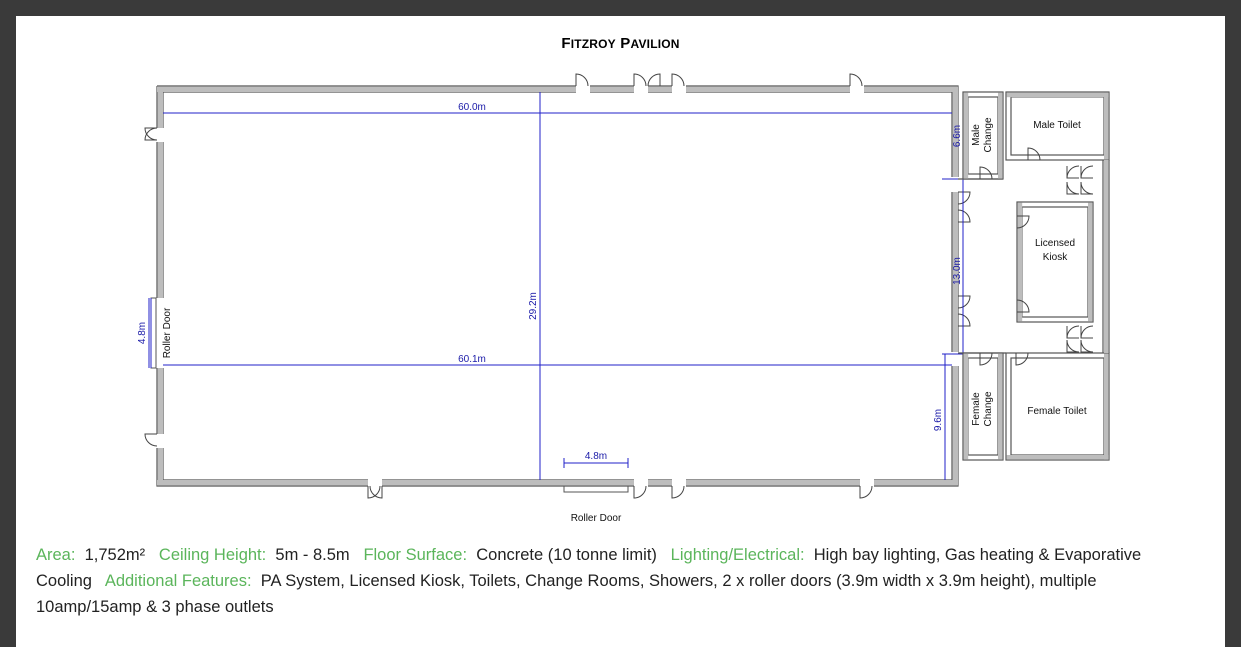  What do you see at coordinates (167, 332) in the screenshot?
I see `west-roller-door-label: Roller Door` at bounding box center [167, 332].